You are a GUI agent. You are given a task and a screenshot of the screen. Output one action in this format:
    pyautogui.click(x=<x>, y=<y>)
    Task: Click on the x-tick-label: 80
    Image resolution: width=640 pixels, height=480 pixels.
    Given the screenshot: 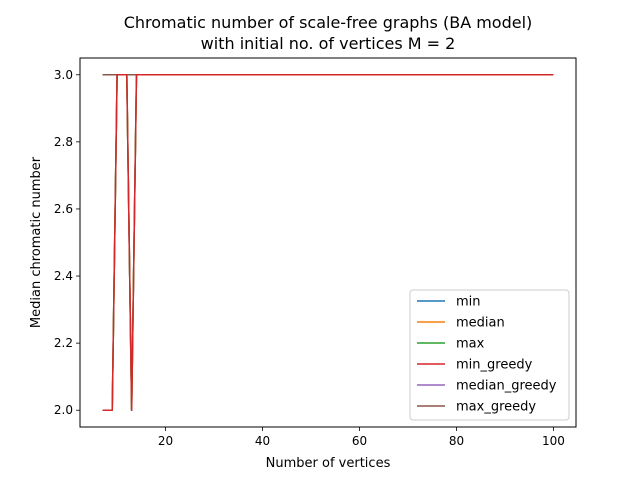 What is the action you would take?
    pyautogui.click(x=456, y=441)
    